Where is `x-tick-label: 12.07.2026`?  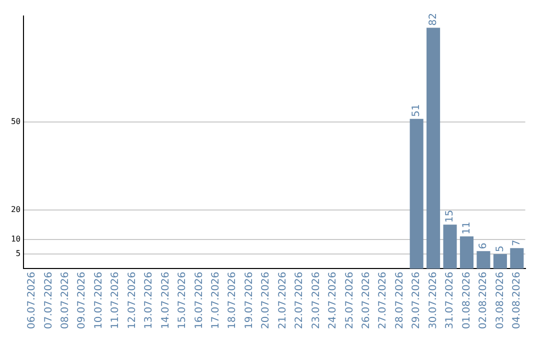
x-tick-label: 12.07.2026 is located at coordinates (132, 301).